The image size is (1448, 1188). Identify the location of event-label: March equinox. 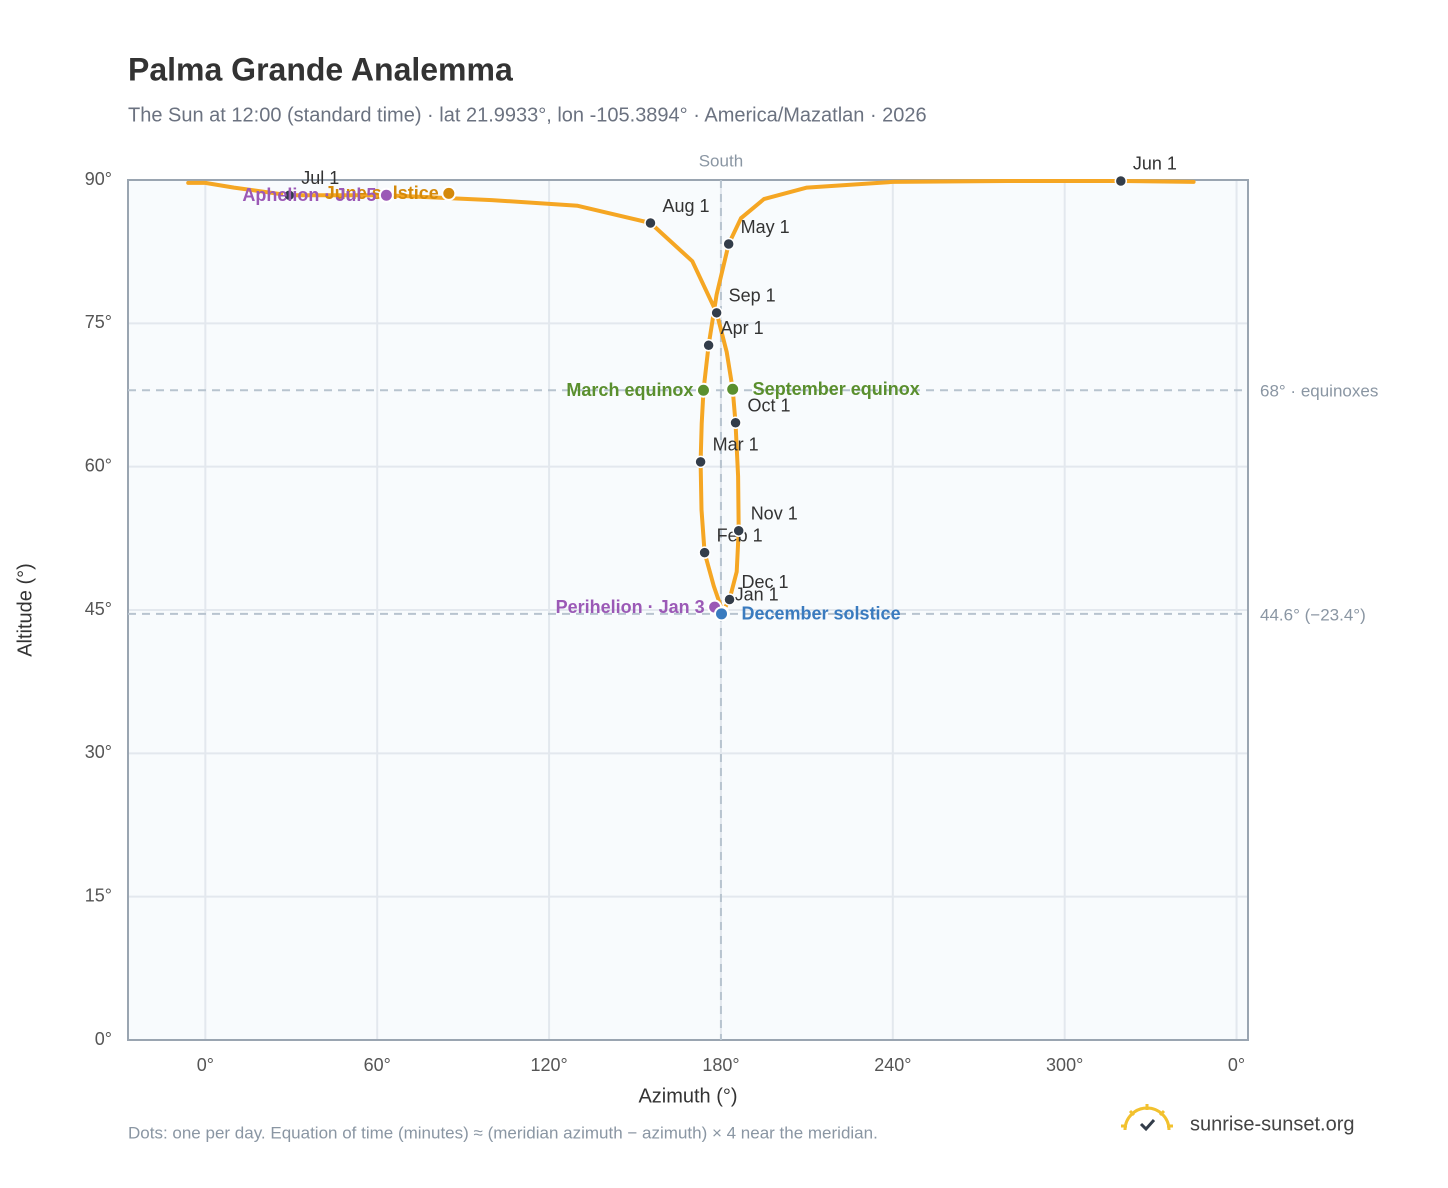
(629, 390).